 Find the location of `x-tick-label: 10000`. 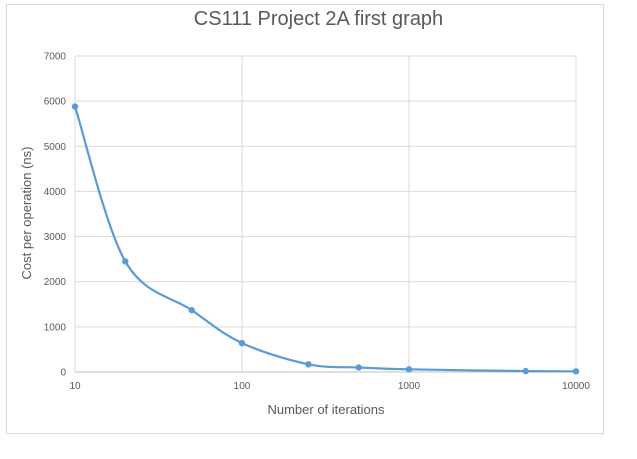

x-tick-label: 10000 is located at coordinates (576, 386).